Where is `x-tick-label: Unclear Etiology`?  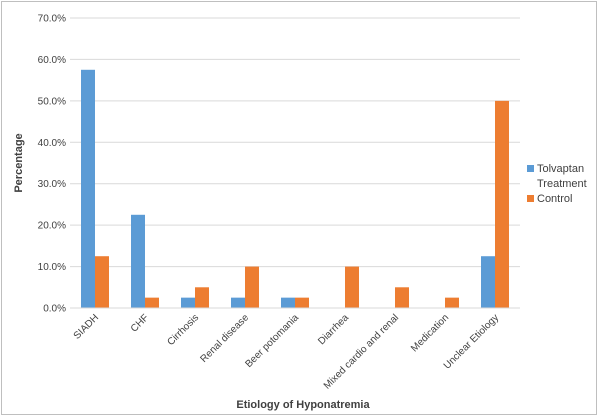 x-tick-label: Unclear Etiology is located at coordinates (471, 341).